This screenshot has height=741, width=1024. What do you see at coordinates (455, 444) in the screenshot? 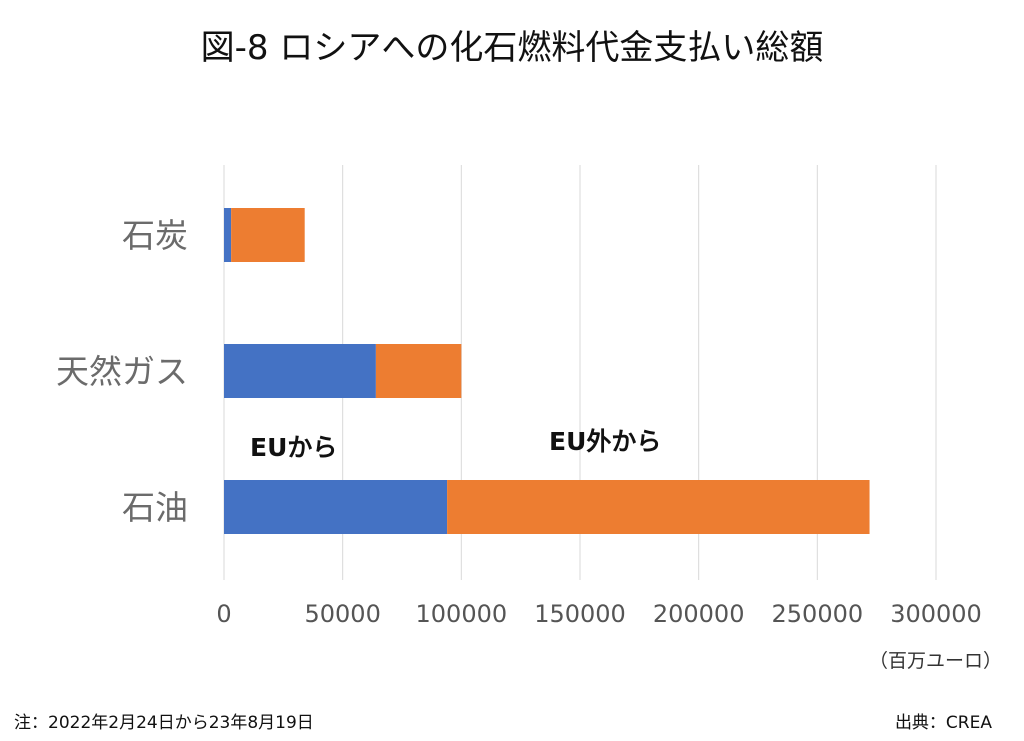
I see `series-annotations: EUから EU外から` at bounding box center [455, 444].